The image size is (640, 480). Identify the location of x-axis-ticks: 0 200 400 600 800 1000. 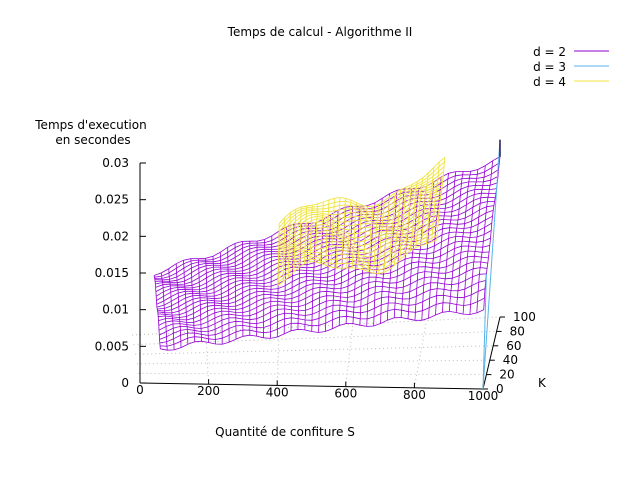
(317, 390).